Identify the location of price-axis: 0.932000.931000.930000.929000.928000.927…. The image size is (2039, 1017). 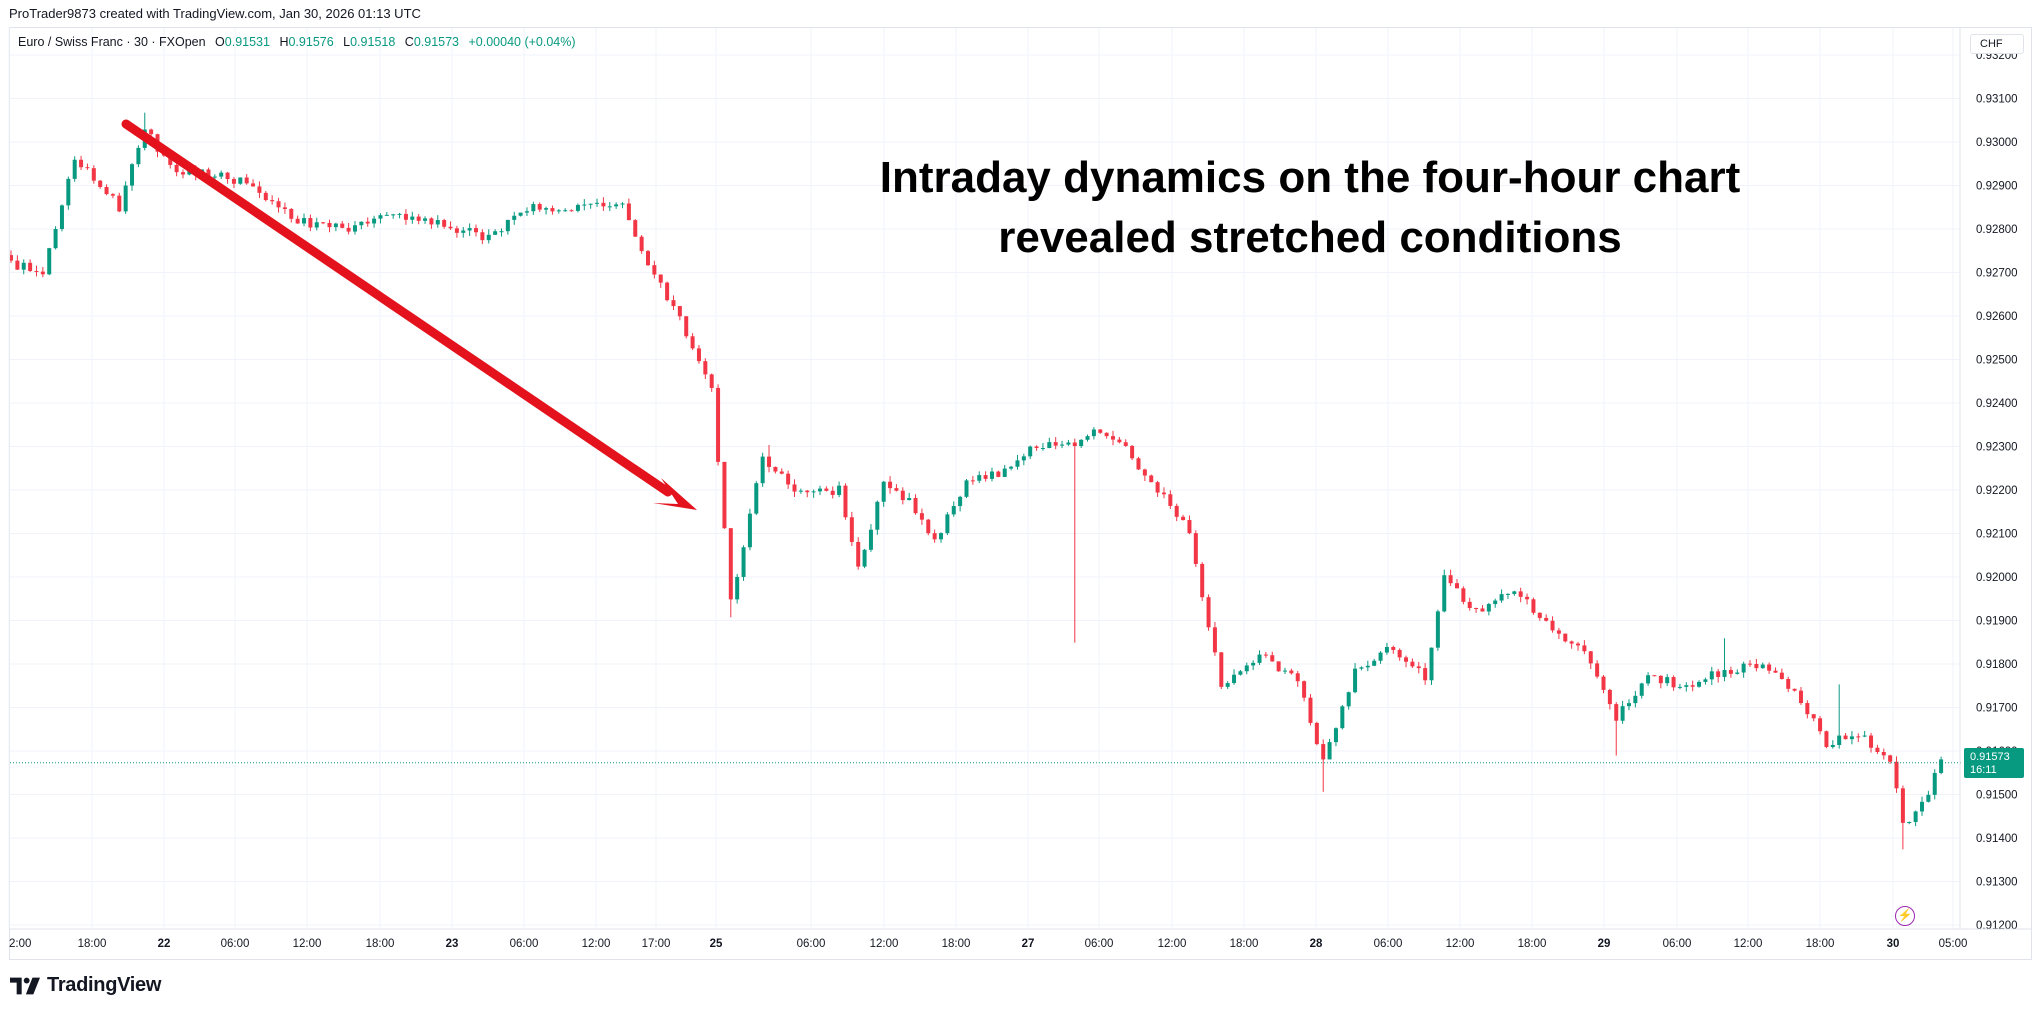
(1988, 480).